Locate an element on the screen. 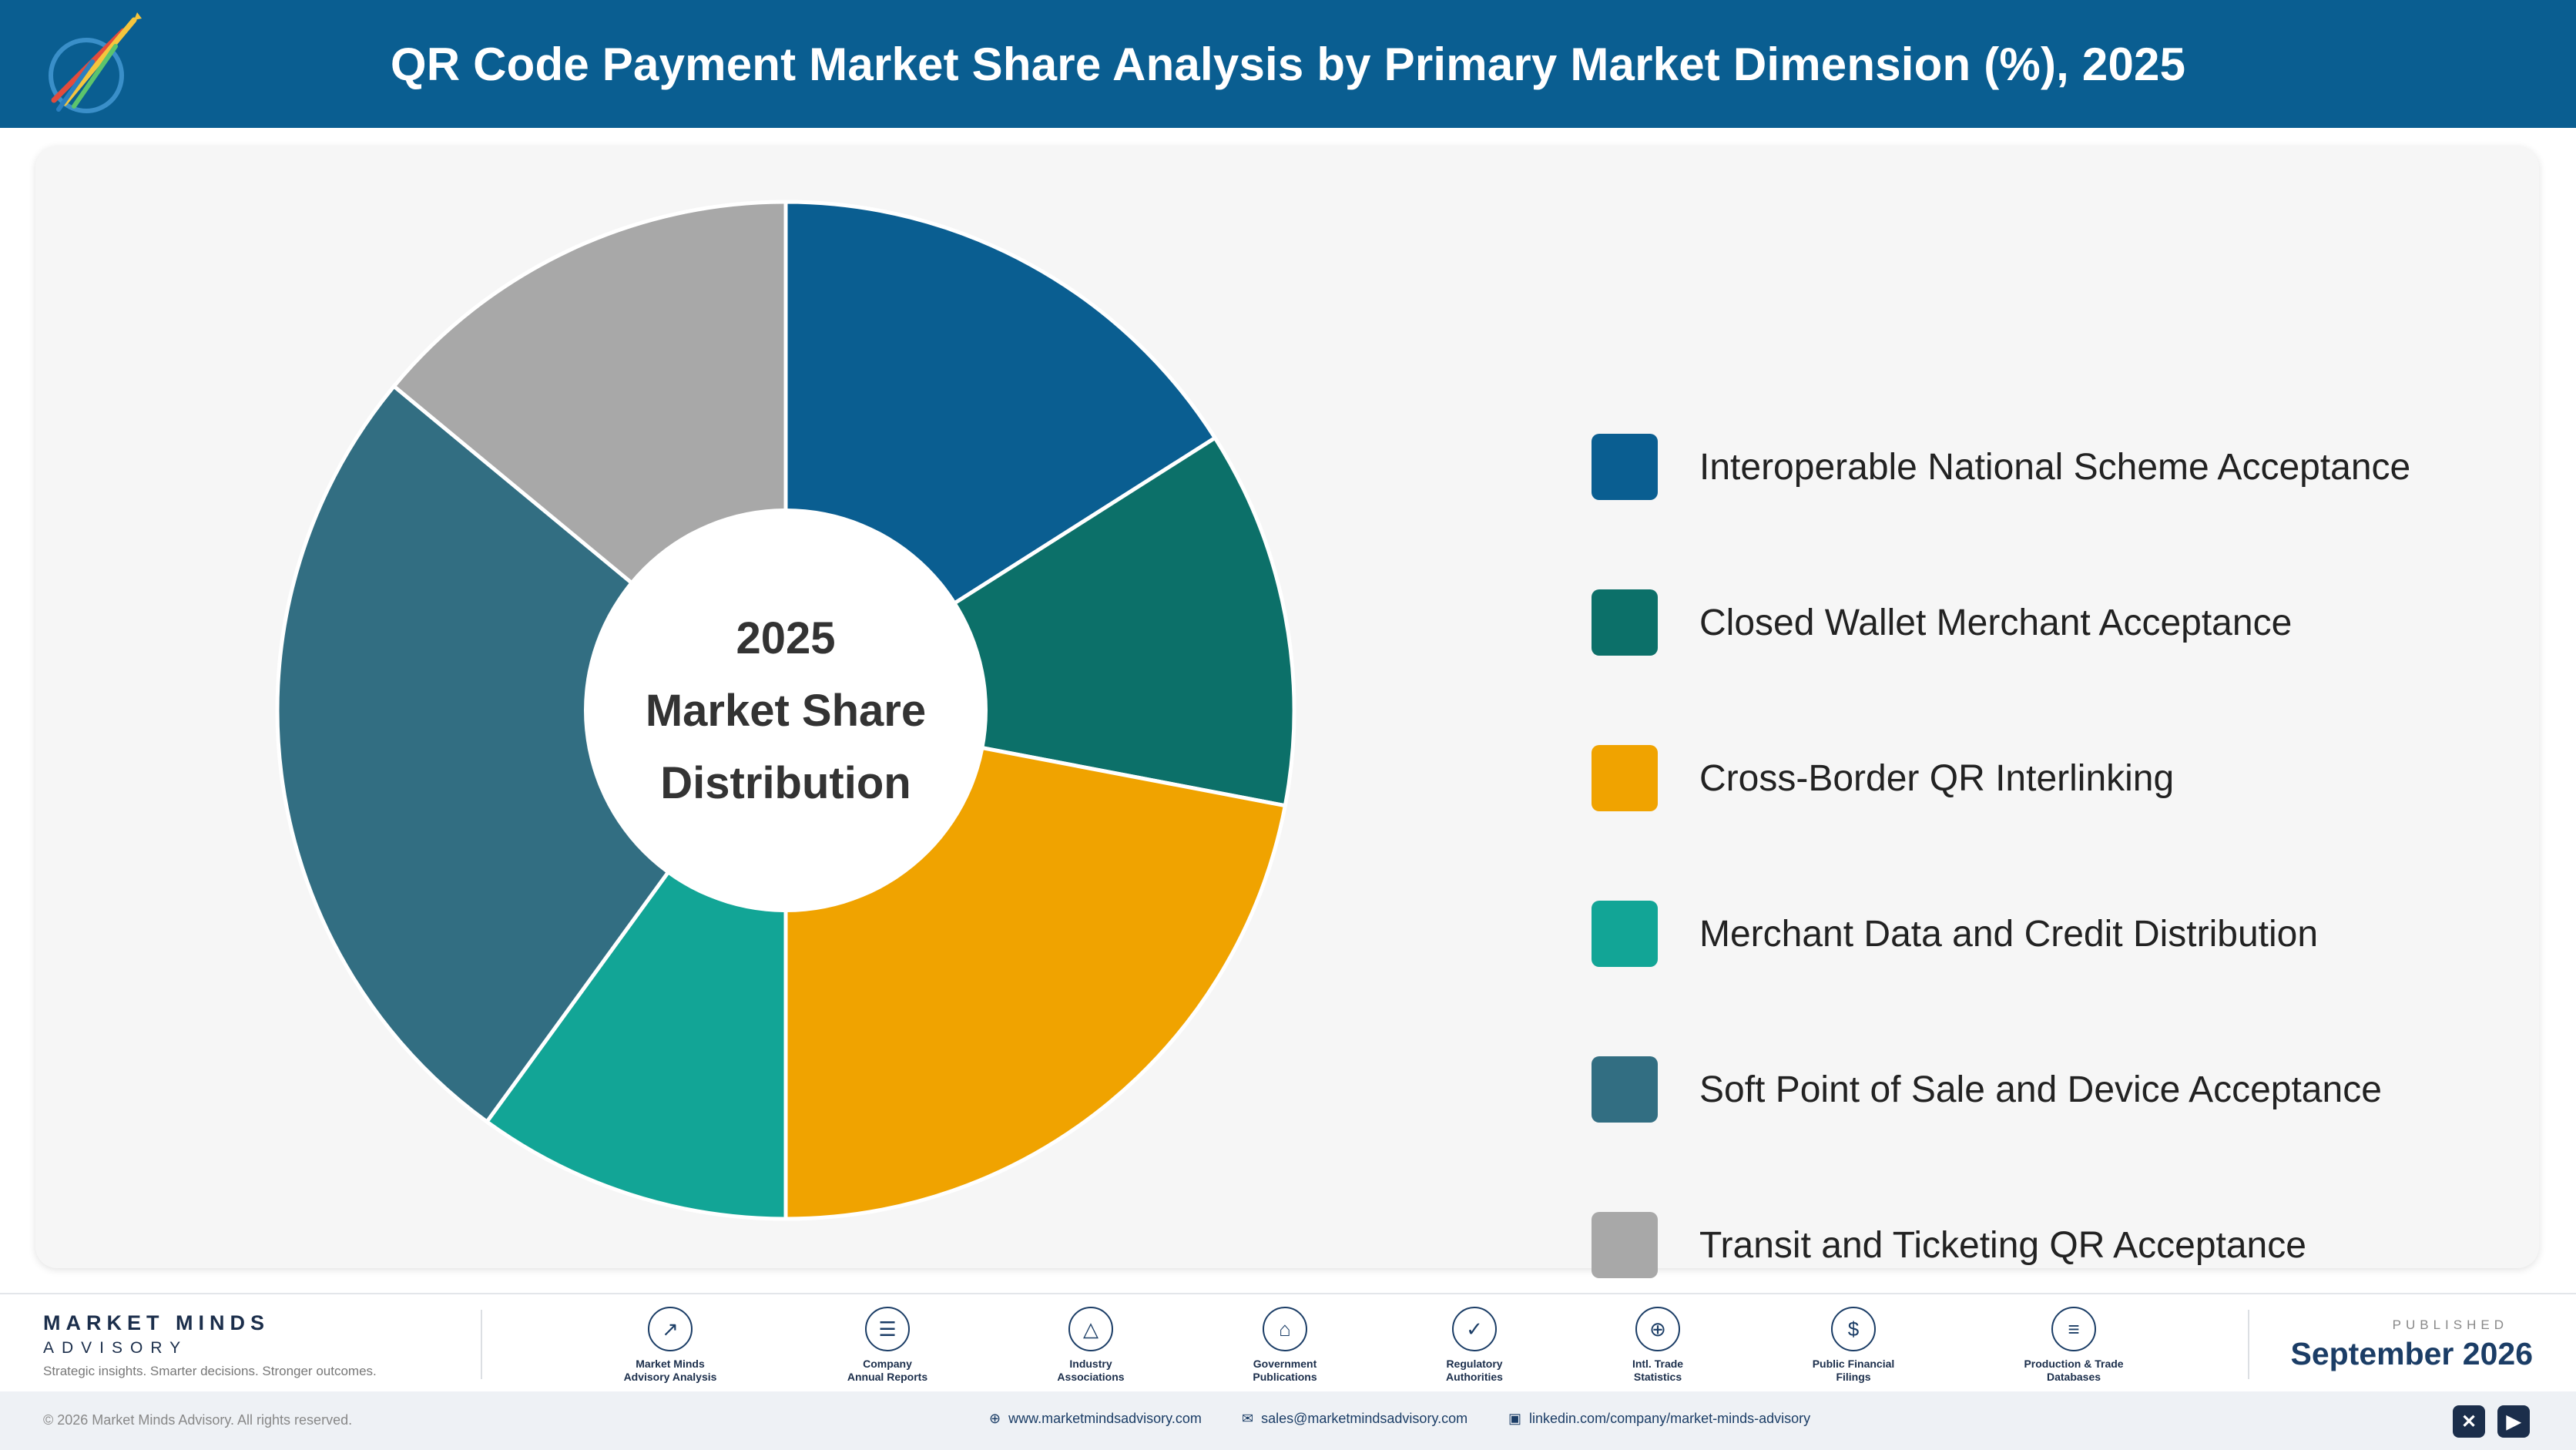 The width and height of the screenshot is (2576, 1450). source-label: Government Publications is located at coordinates (1285, 1370).